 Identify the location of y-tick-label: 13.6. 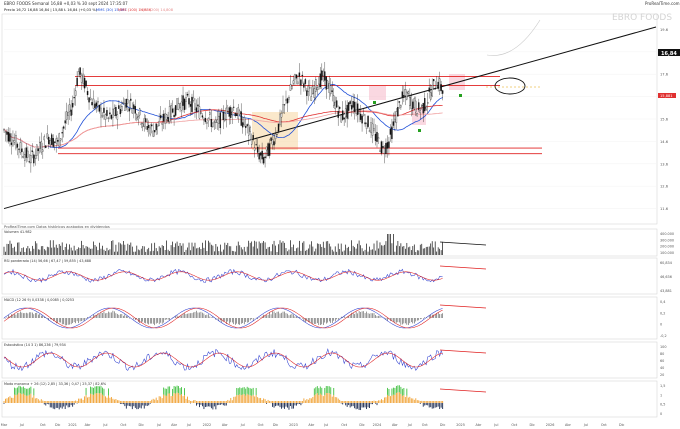
(664, 164).